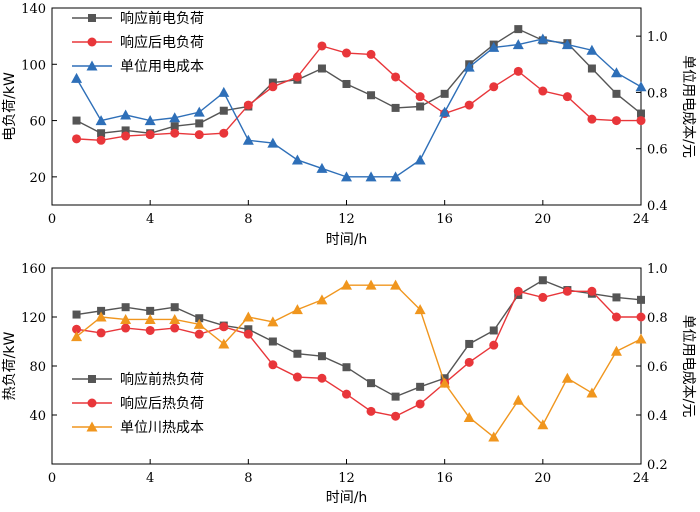 This screenshot has height=512, width=700. What do you see at coordinates (657, 269) in the screenshot?
I see `chart2-y2-tick-label: 1.0` at bounding box center [657, 269].